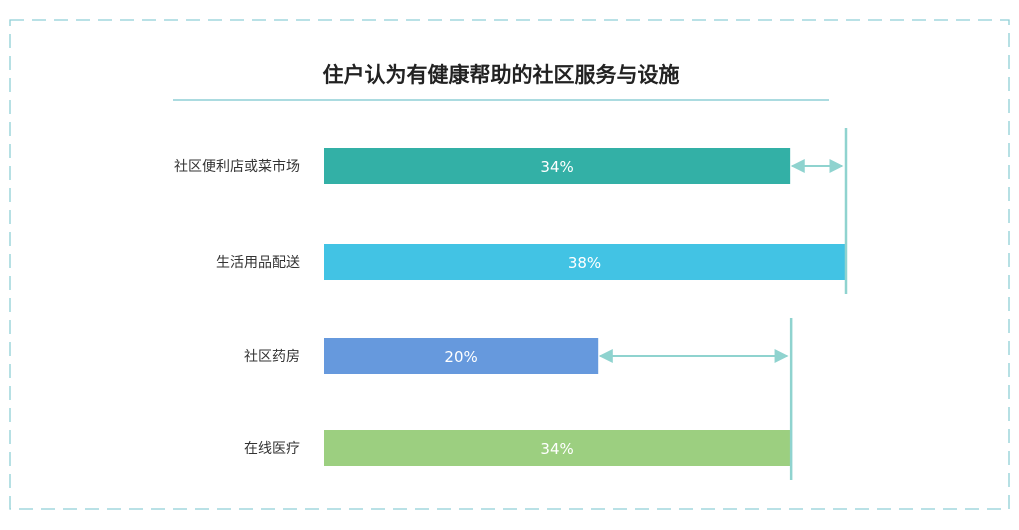 The height and width of the screenshot is (530, 1019). I want to click on value-label-1: 34%, so click(556, 167).